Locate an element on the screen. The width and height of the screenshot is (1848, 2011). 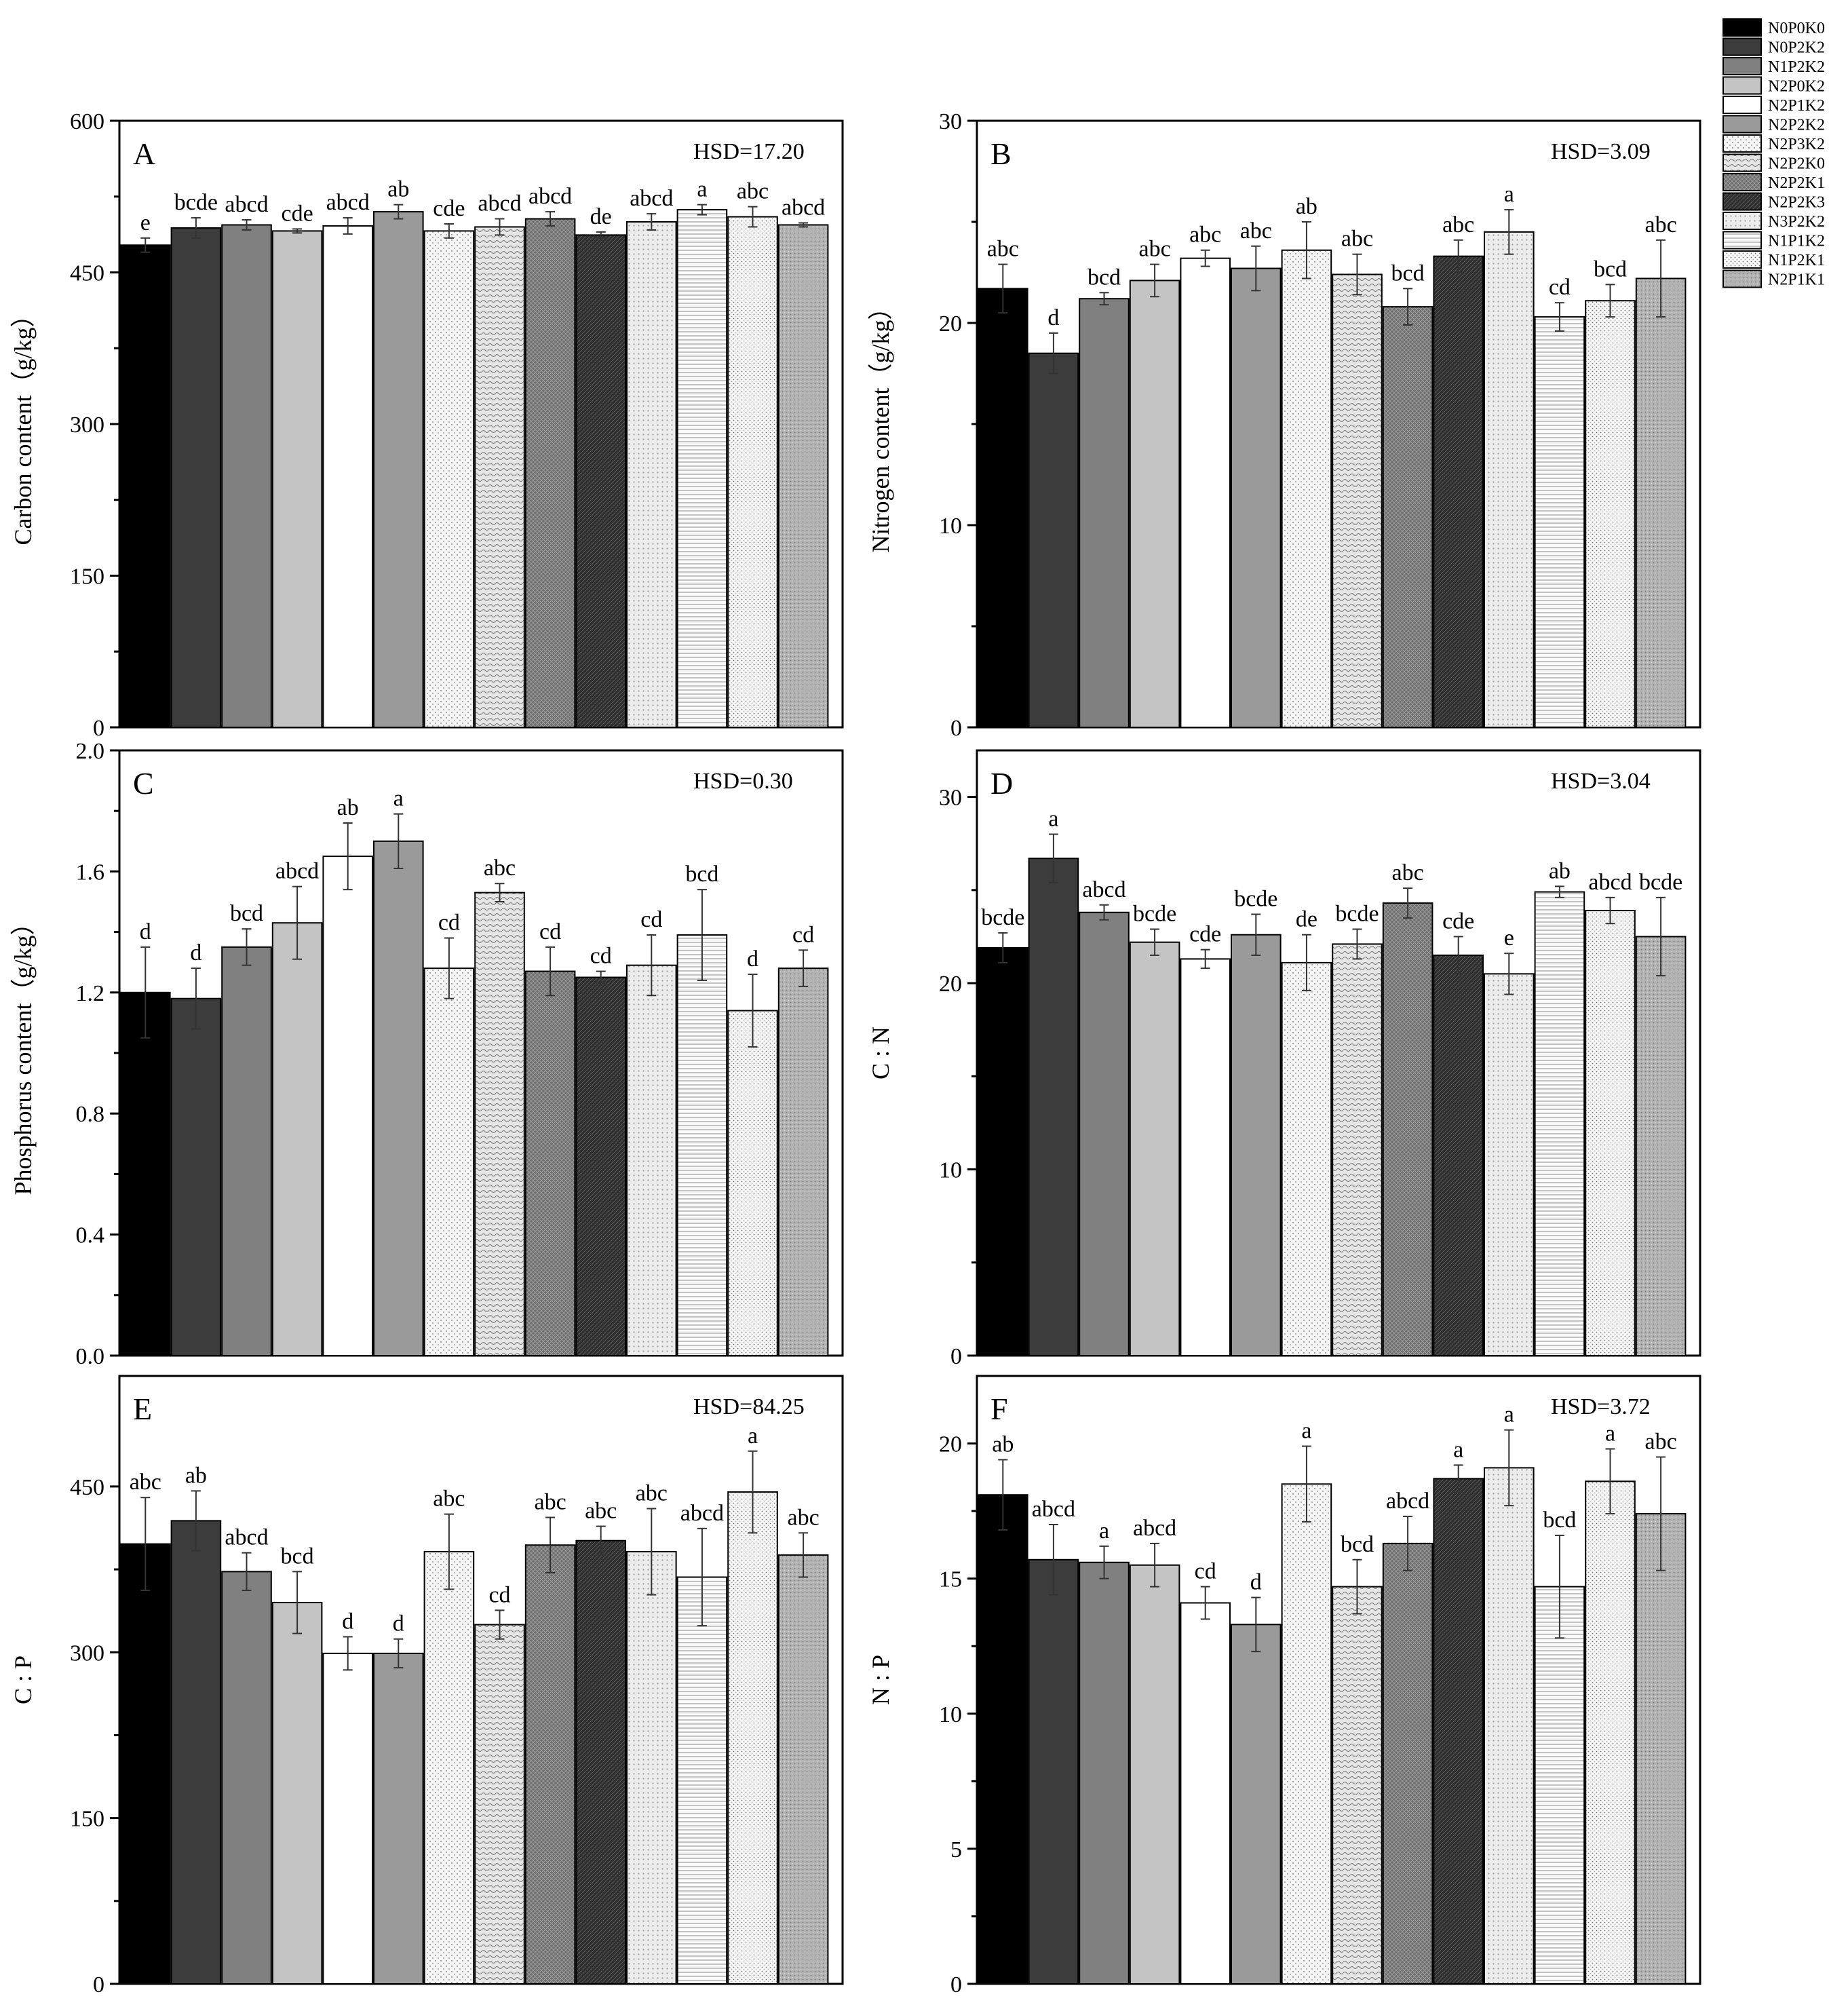
y-tick-label: 1.2 is located at coordinates (91, 993).